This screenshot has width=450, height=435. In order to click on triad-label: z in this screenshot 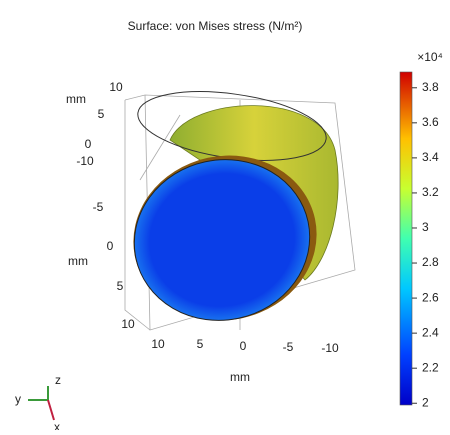, I will do `click(58, 380)`.